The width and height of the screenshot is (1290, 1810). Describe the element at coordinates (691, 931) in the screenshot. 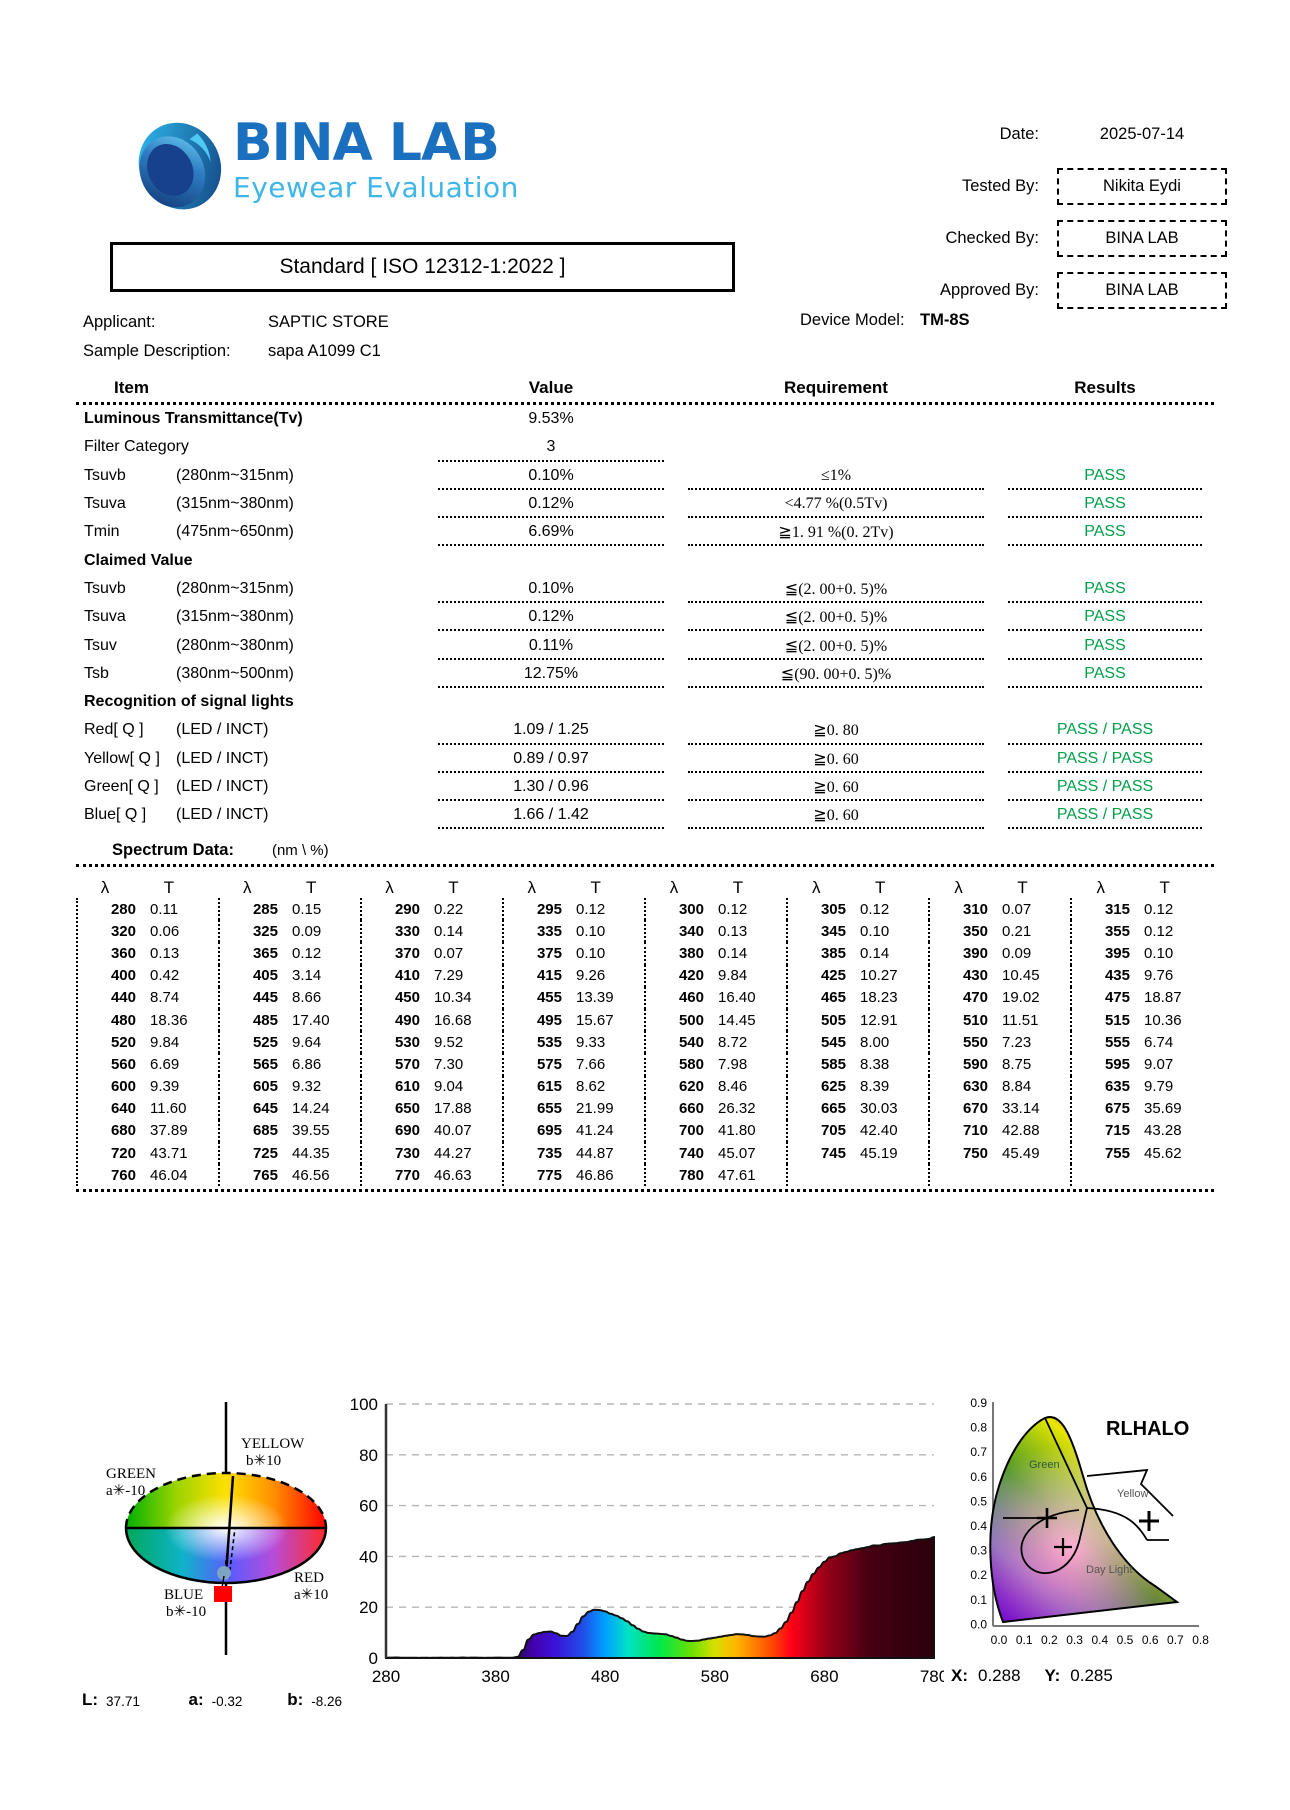

I see `spectrum-wavelength: 340` at that location.